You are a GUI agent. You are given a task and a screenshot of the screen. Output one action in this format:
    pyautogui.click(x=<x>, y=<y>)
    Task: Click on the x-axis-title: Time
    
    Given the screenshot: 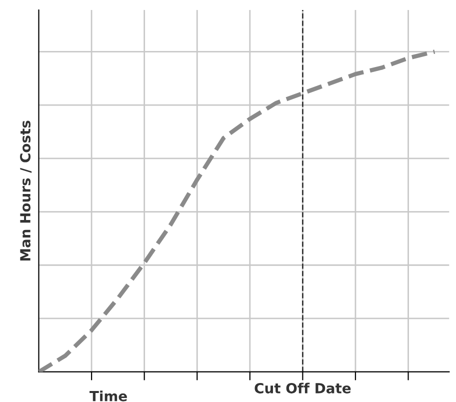 What is the action you would take?
    pyautogui.click(x=108, y=396)
    